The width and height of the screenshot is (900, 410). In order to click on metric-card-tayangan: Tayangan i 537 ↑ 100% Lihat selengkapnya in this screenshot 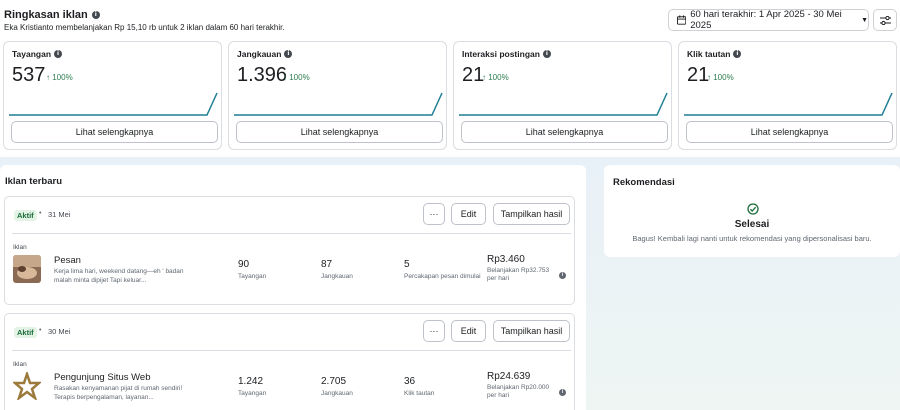, I will do `click(112, 95)`.